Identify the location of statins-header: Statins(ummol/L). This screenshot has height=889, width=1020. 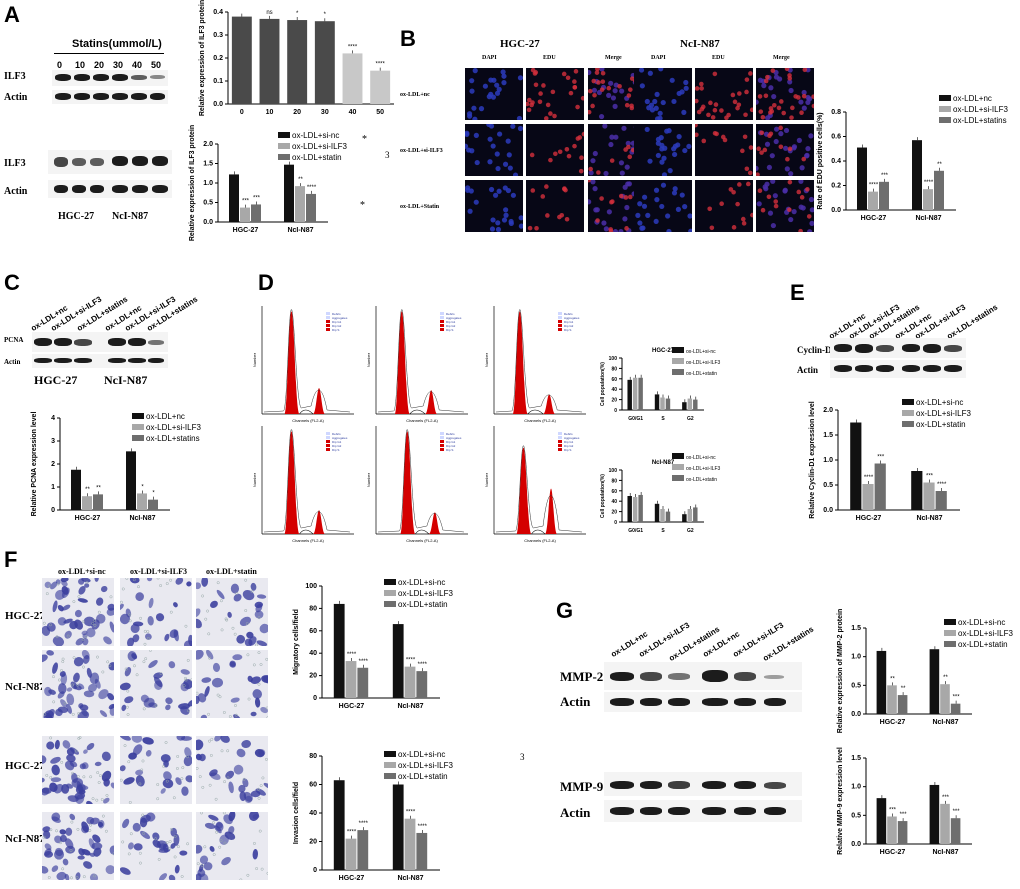
(117, 44).